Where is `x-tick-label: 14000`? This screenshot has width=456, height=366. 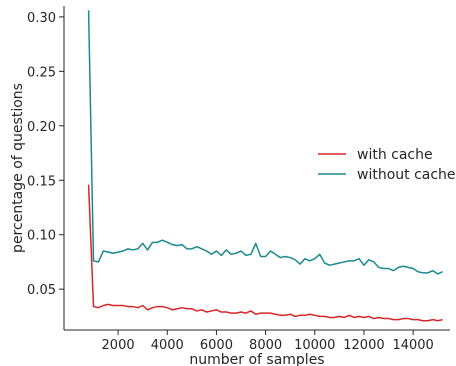
x-tick-label: 14000 is located at coordinates (412, 345).